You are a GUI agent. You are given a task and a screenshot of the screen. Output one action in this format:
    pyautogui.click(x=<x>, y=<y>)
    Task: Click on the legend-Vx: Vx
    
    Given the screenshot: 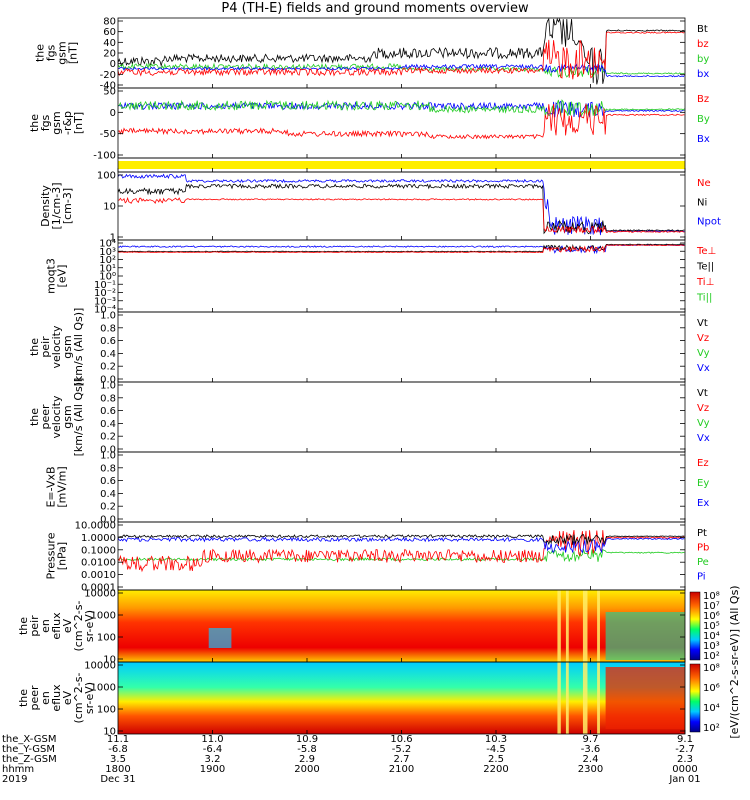 What is the action you would take?
    pyautogui.click(x=703, y=438)
    